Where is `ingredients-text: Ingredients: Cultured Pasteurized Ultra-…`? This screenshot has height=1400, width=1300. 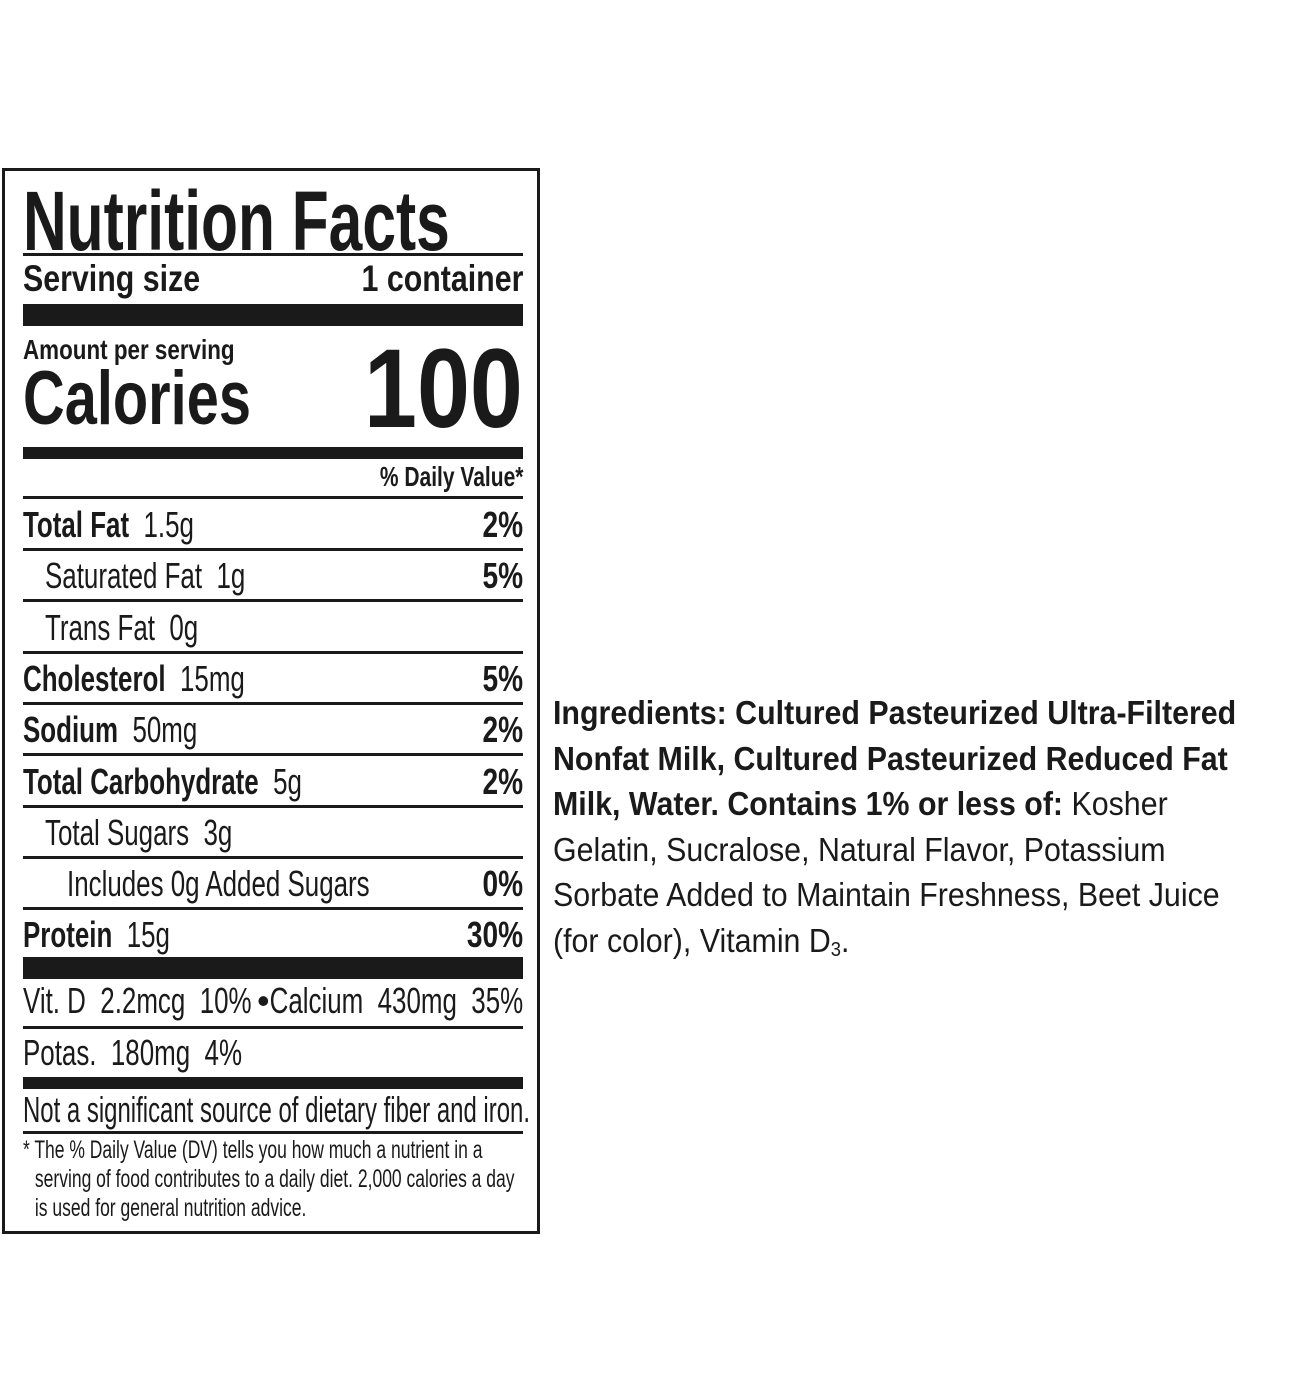 ingredients-text: Ingredients: Cultured Pasteurized Ultra-… is located at coordinates (924, 831).